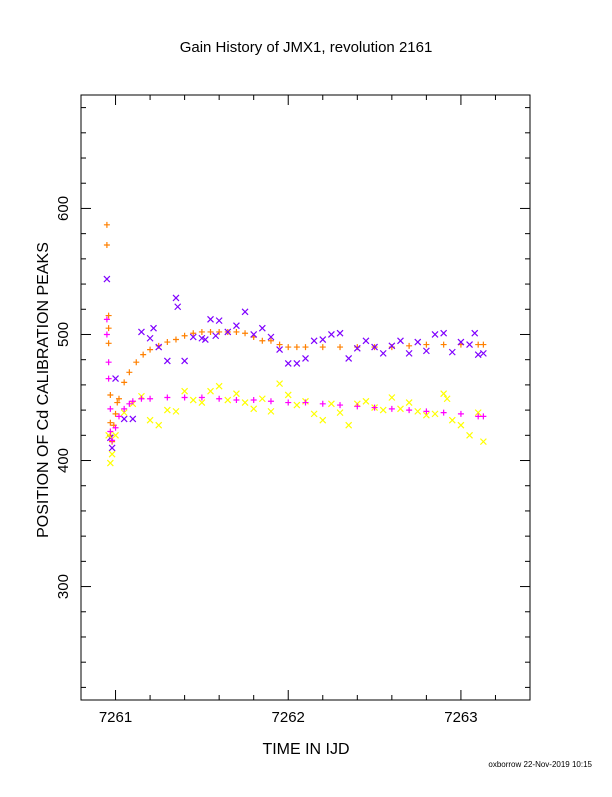  What do you see at coordinates (115, 717) in the screenshot?
I see `x-tick-label: 7261` at bounding box center [115, 717].